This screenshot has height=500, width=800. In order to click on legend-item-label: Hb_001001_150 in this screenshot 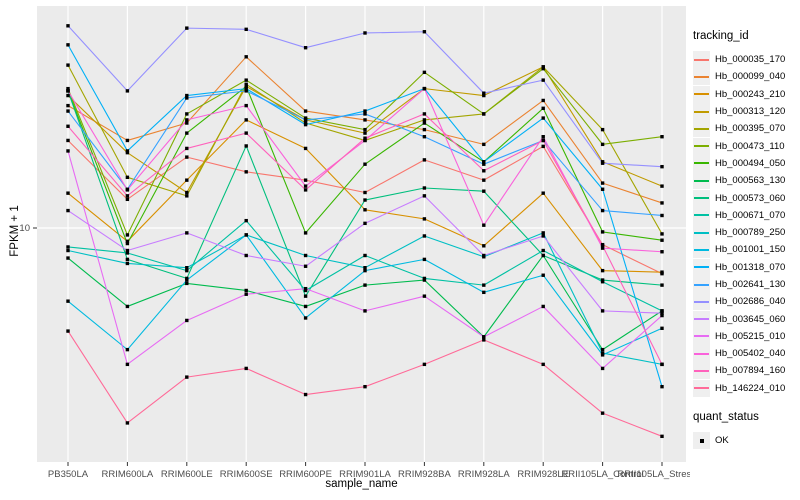, I will do `click(750, 250)`.